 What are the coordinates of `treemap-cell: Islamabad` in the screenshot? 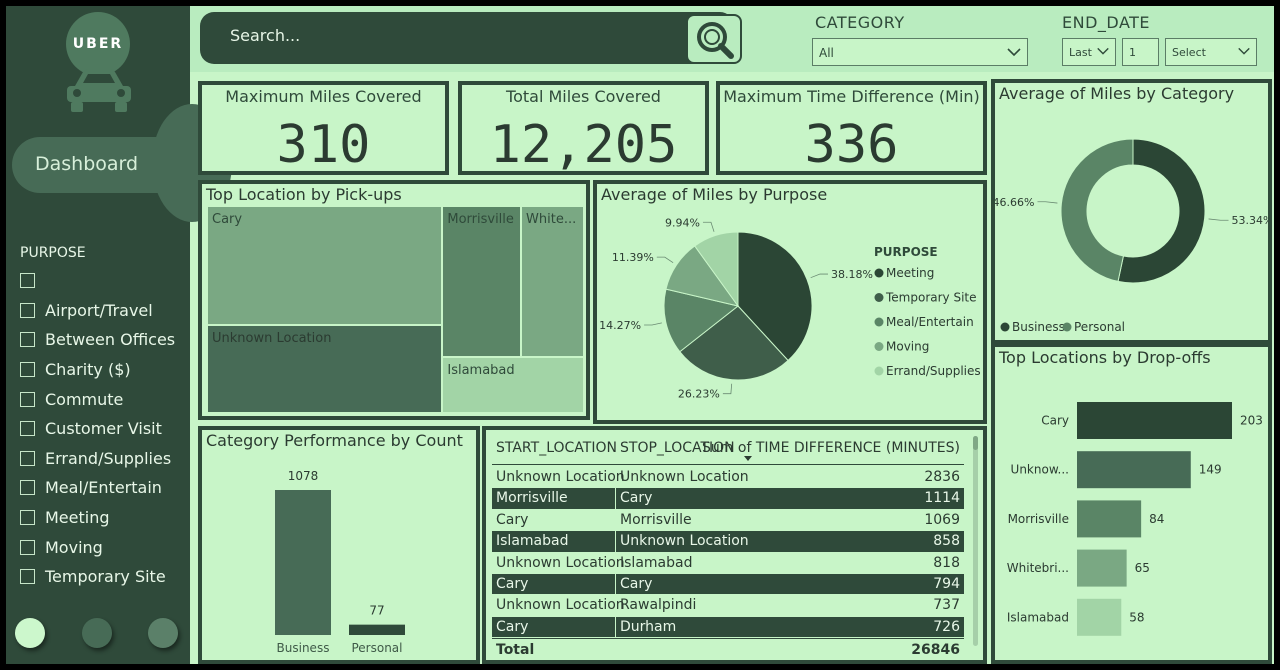 It's located at (513, 384).